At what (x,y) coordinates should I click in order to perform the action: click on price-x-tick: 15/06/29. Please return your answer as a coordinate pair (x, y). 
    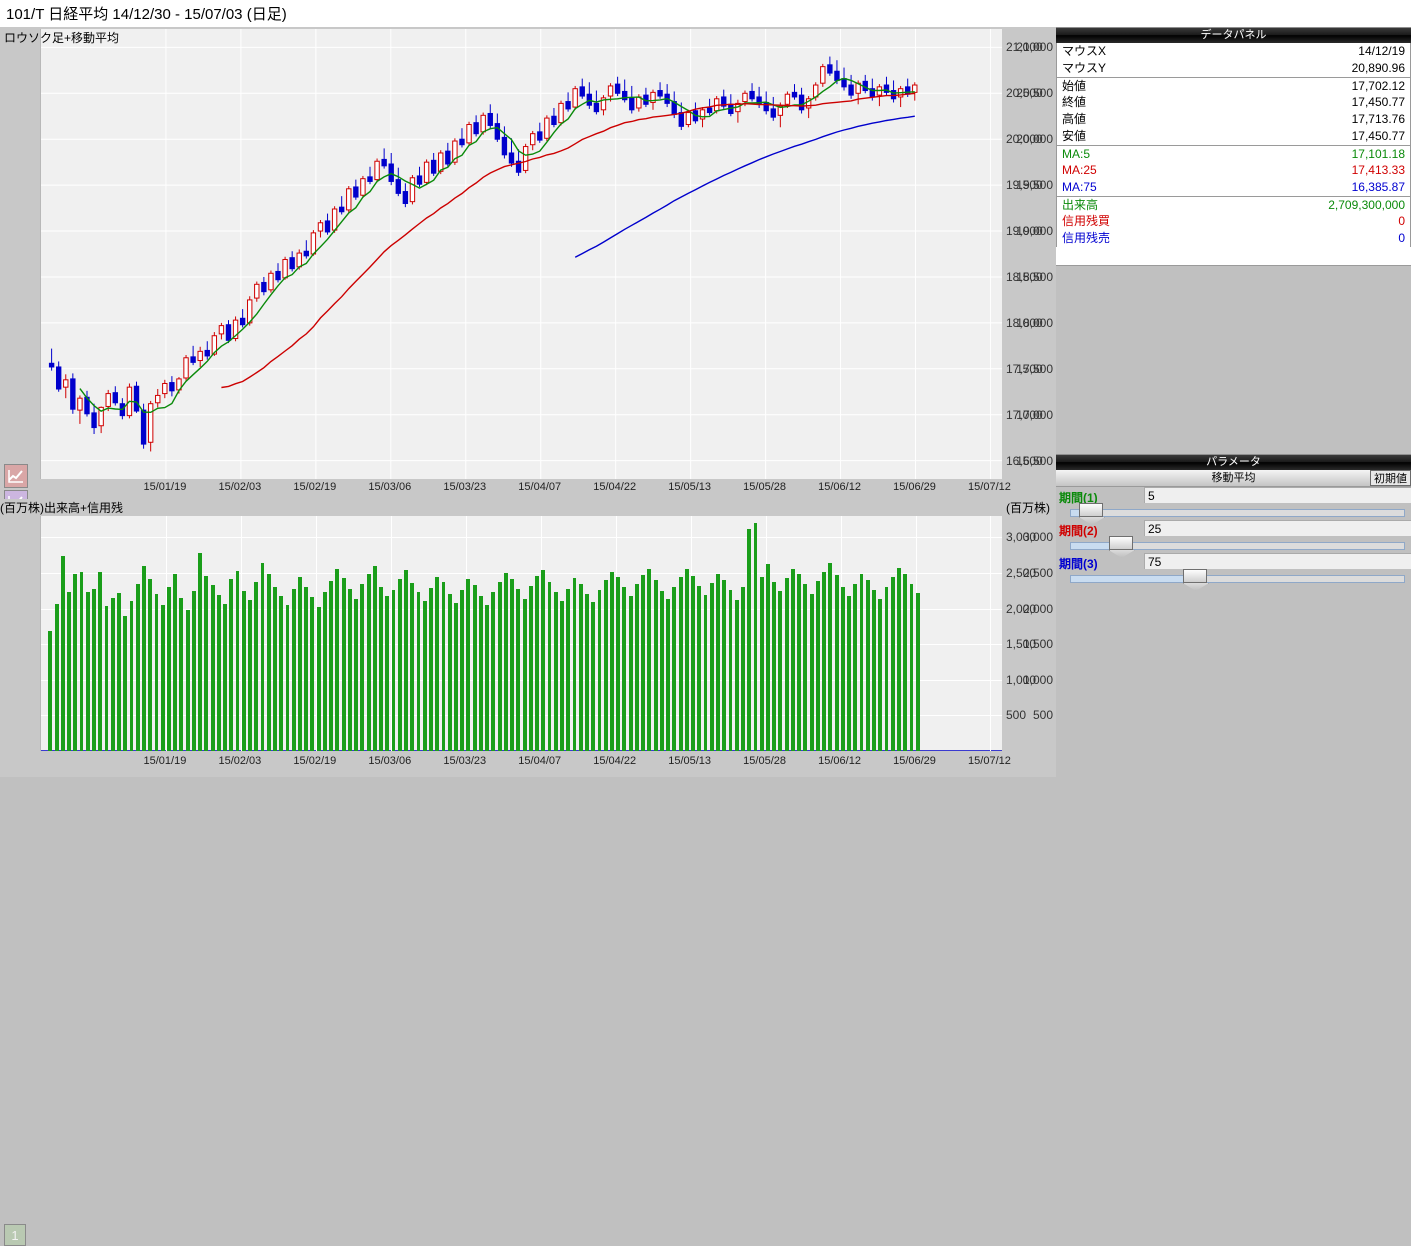
    Looking at the image, I should click on (914, 487).